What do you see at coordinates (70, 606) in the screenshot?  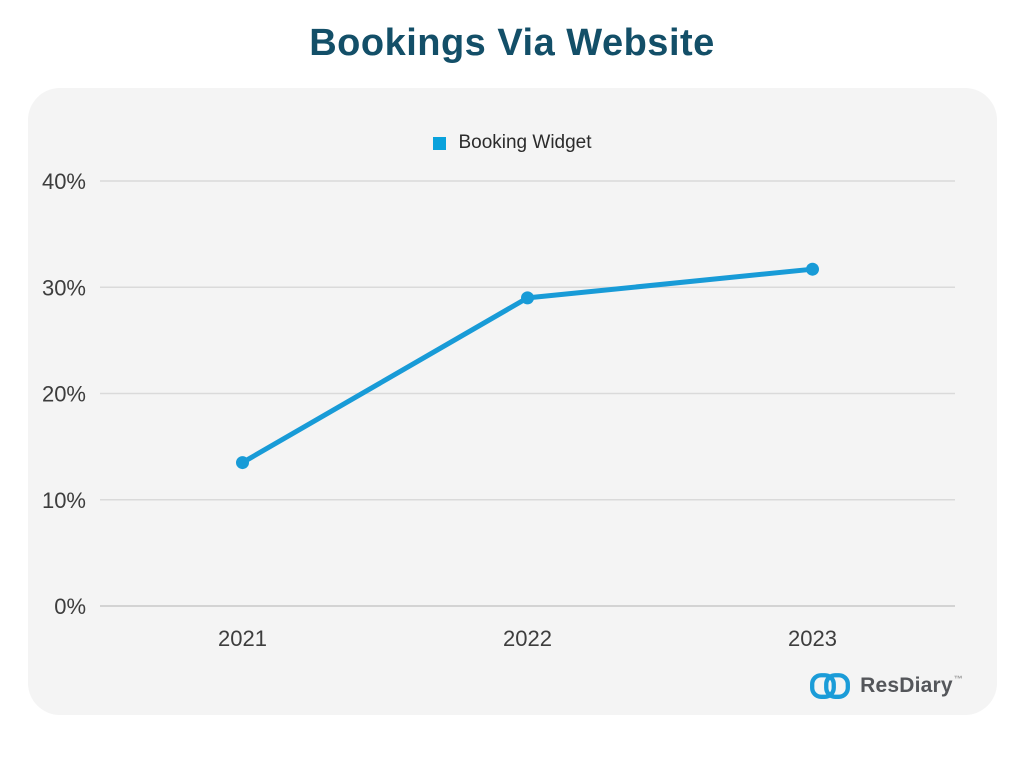 I see `y-tick-label: 0%` at bounding box center [70, 606].